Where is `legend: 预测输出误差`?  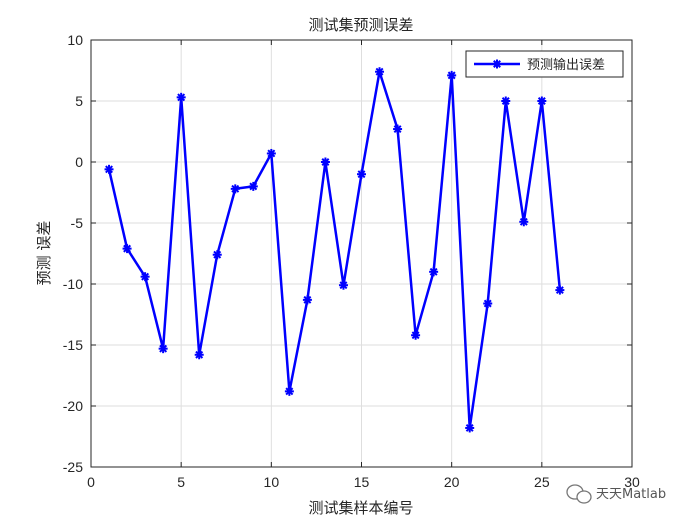 legend: 预测输出误差 is located at coordinates (544, 64).